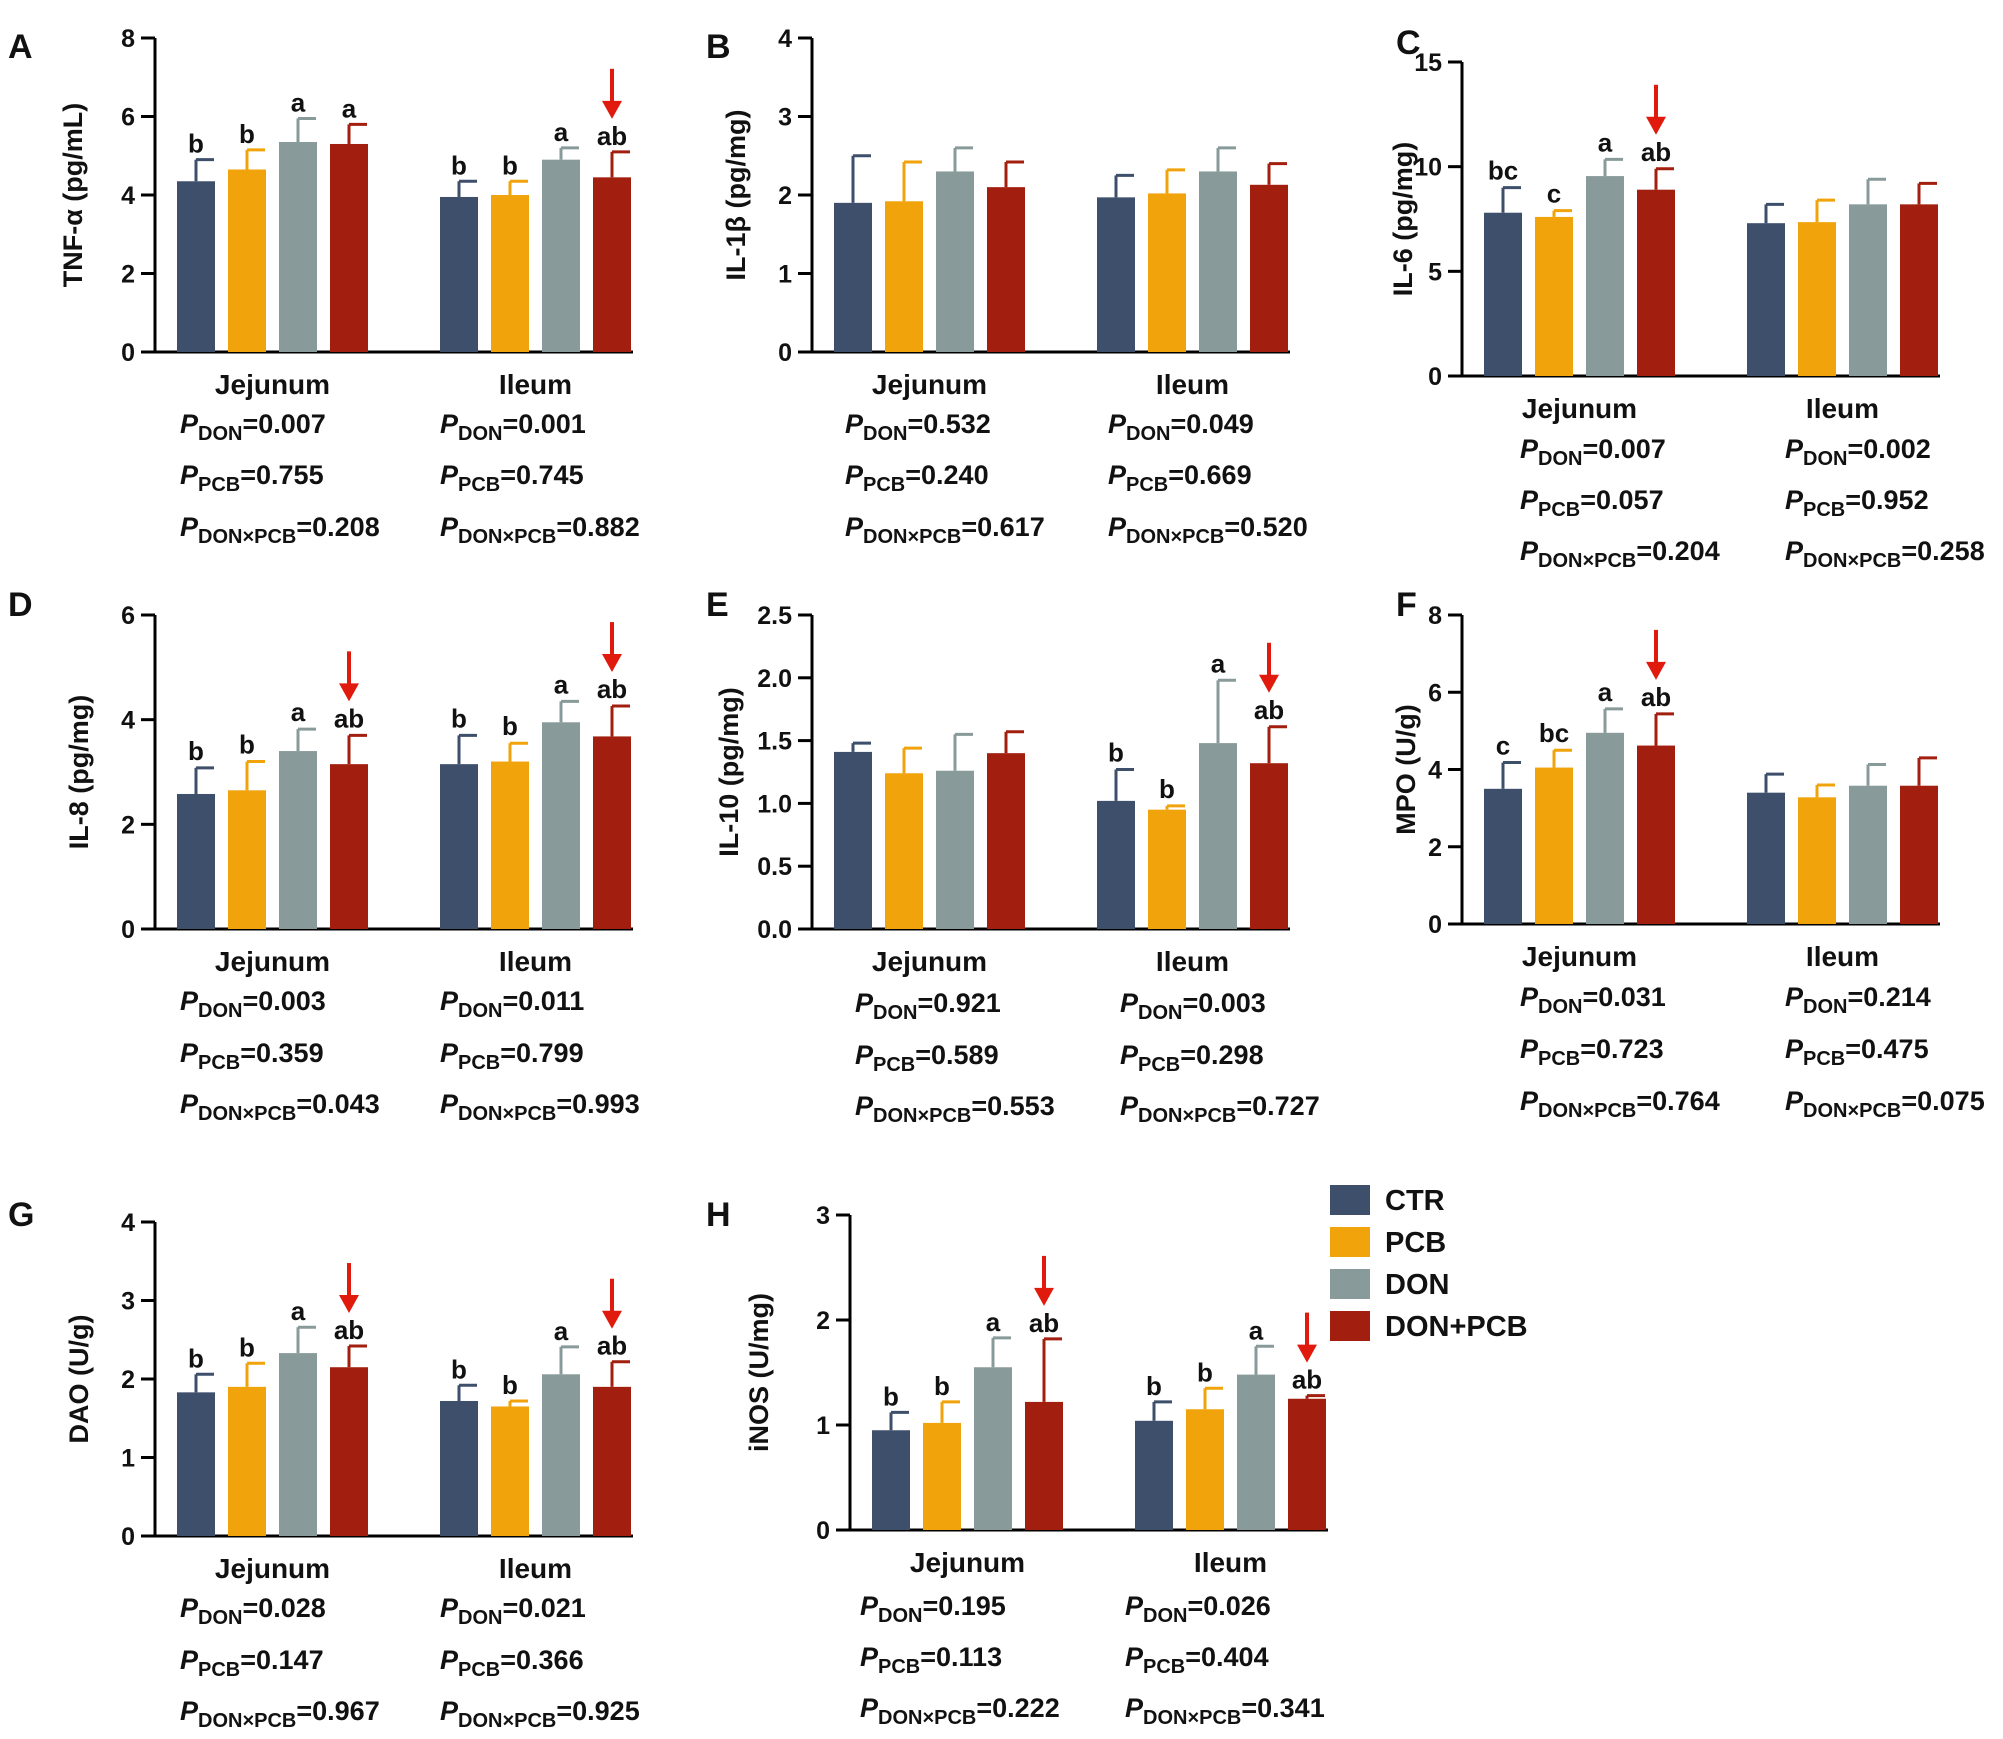  What do you see at coordinates (513, 427) in the screenshot?
I see `p-value-don: PDON=0.001` at bounding box center [513, 427].